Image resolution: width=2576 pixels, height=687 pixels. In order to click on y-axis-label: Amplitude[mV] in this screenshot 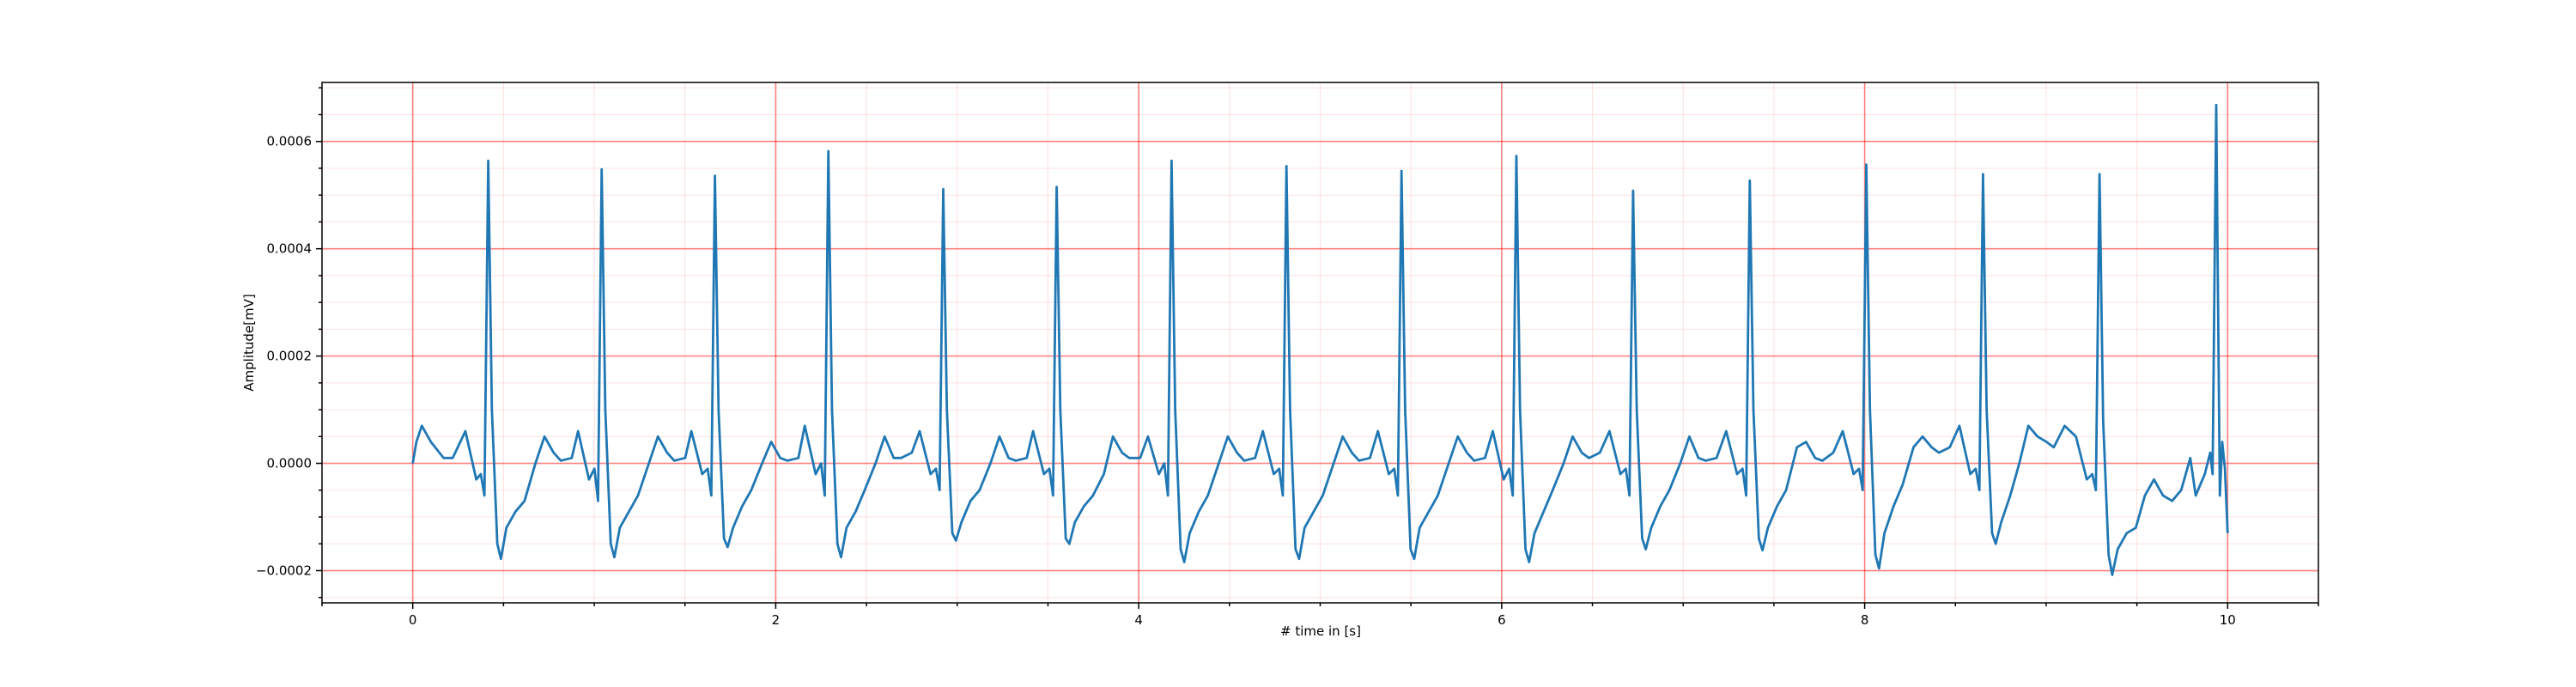, I will do `click(249, 342)`.